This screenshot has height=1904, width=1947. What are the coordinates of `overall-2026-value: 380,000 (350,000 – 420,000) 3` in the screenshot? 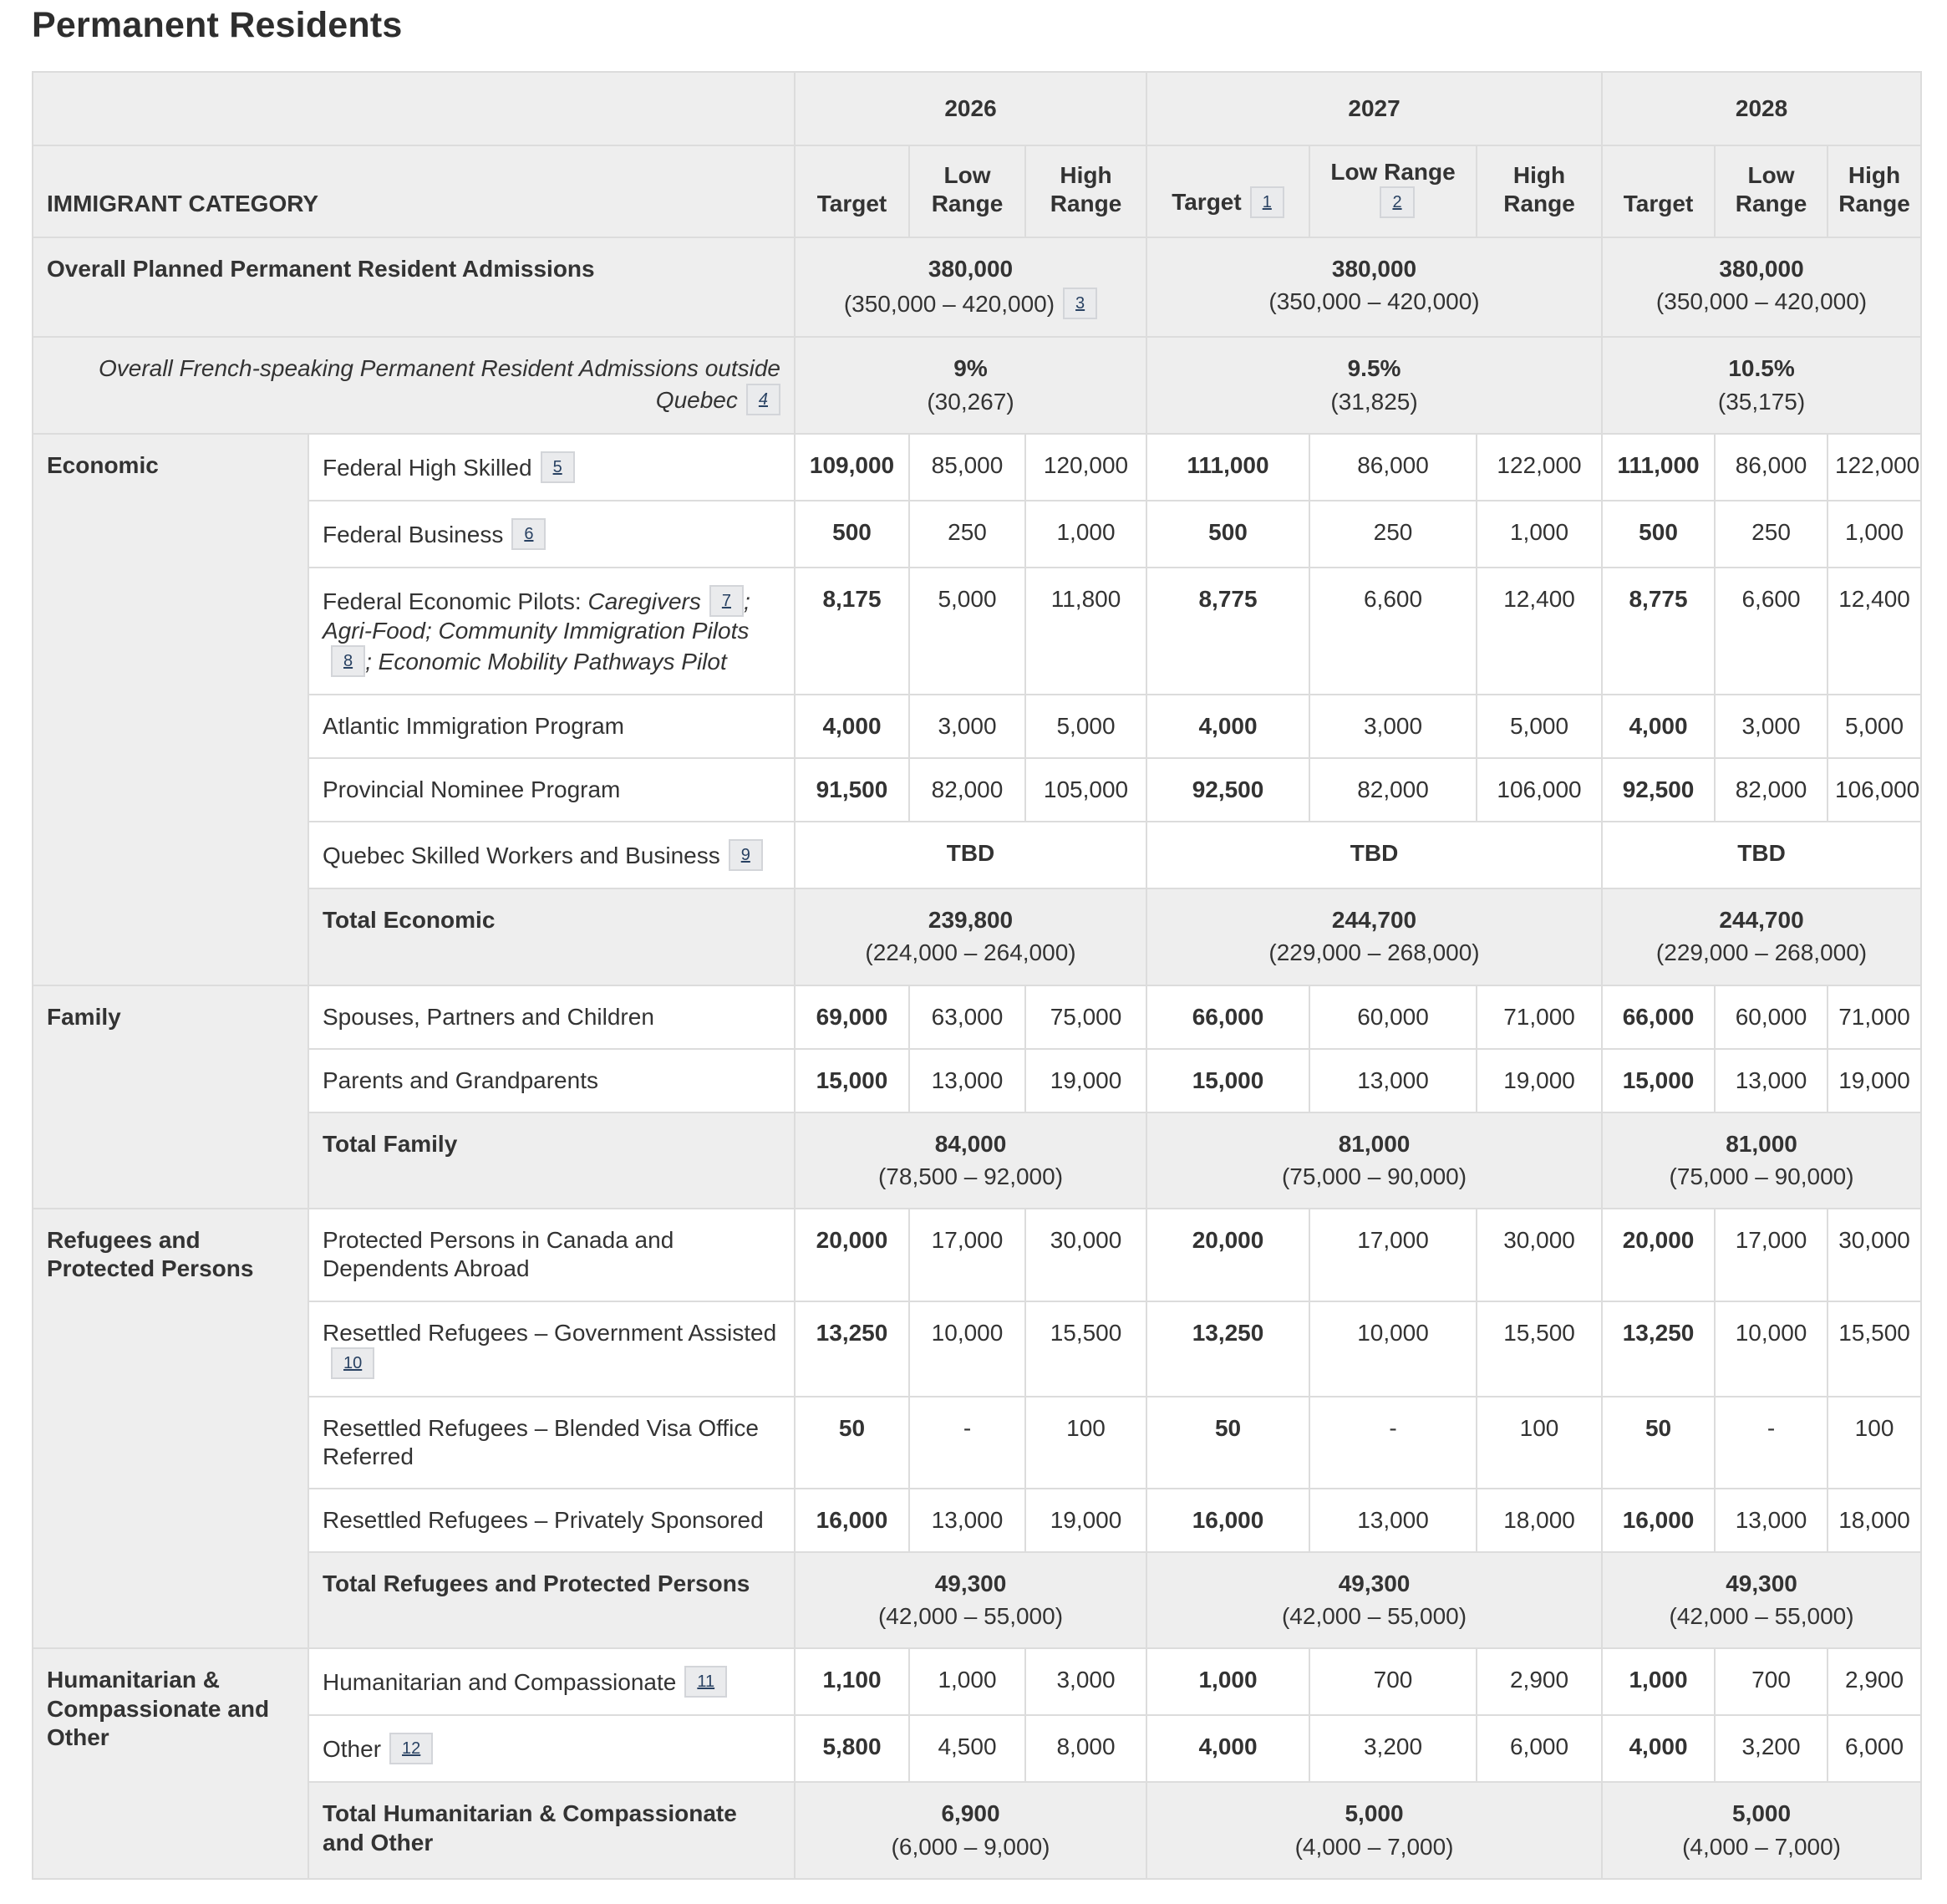 It's located at (971, 288).